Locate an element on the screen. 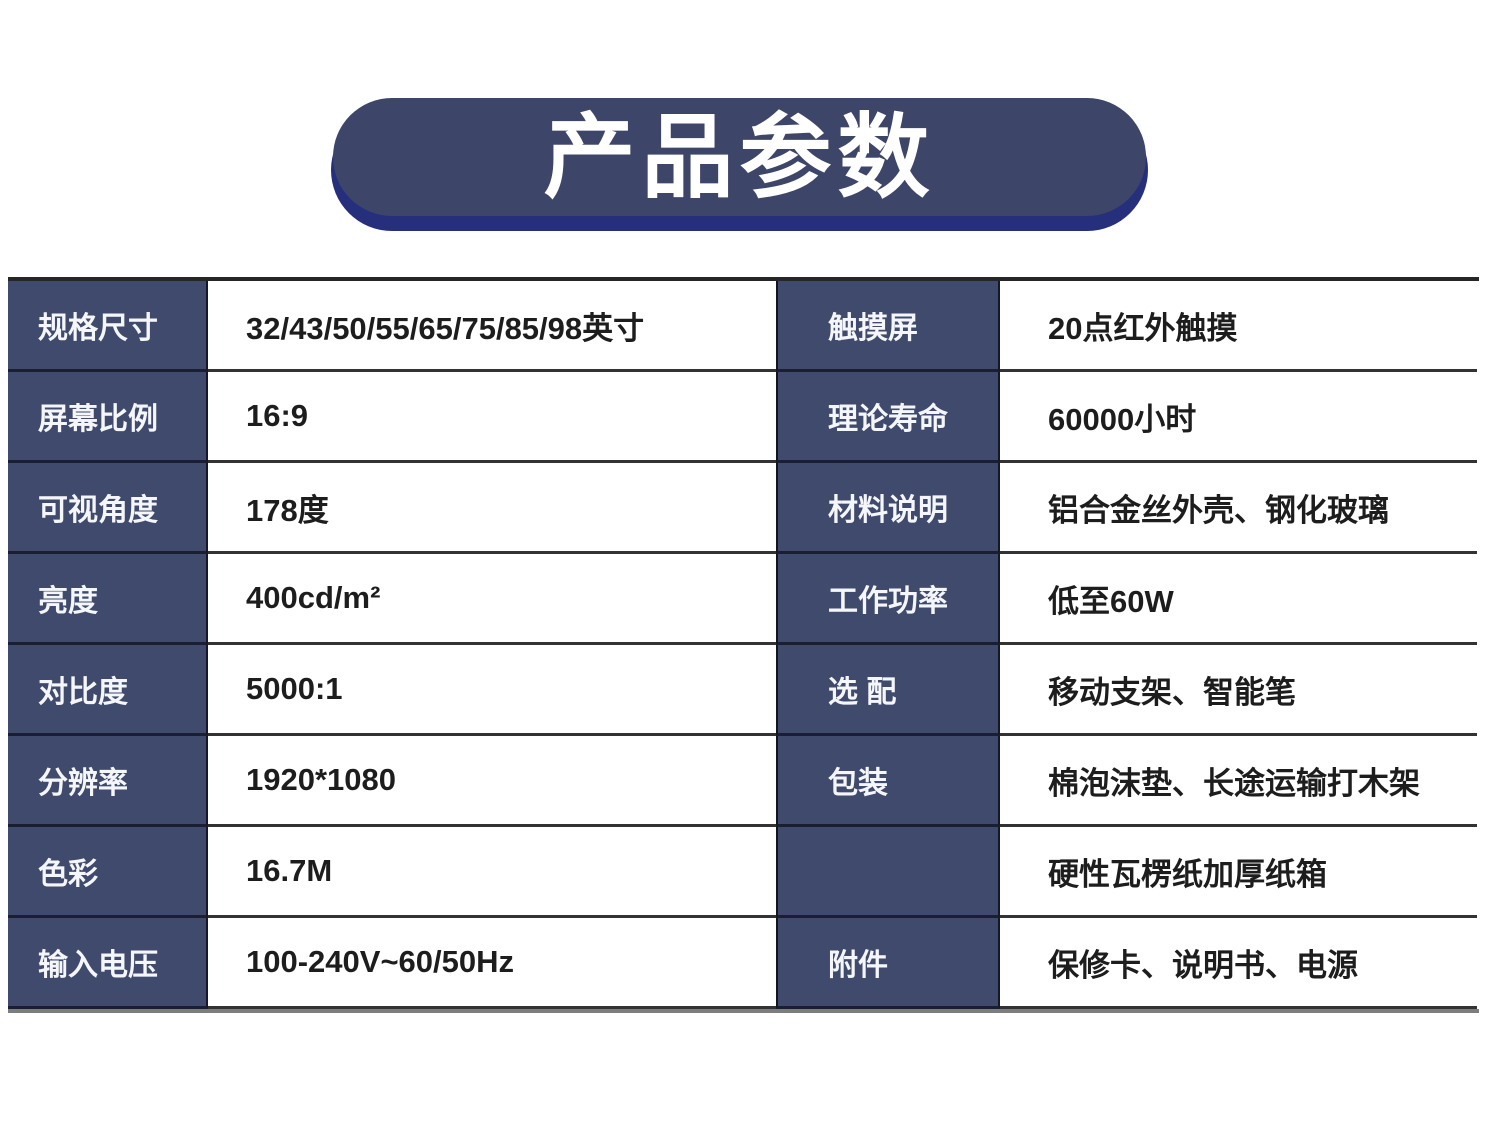 The image size is (1500, 1127). spec-label: 屏幕比例 is located at coordinates (108, 417).